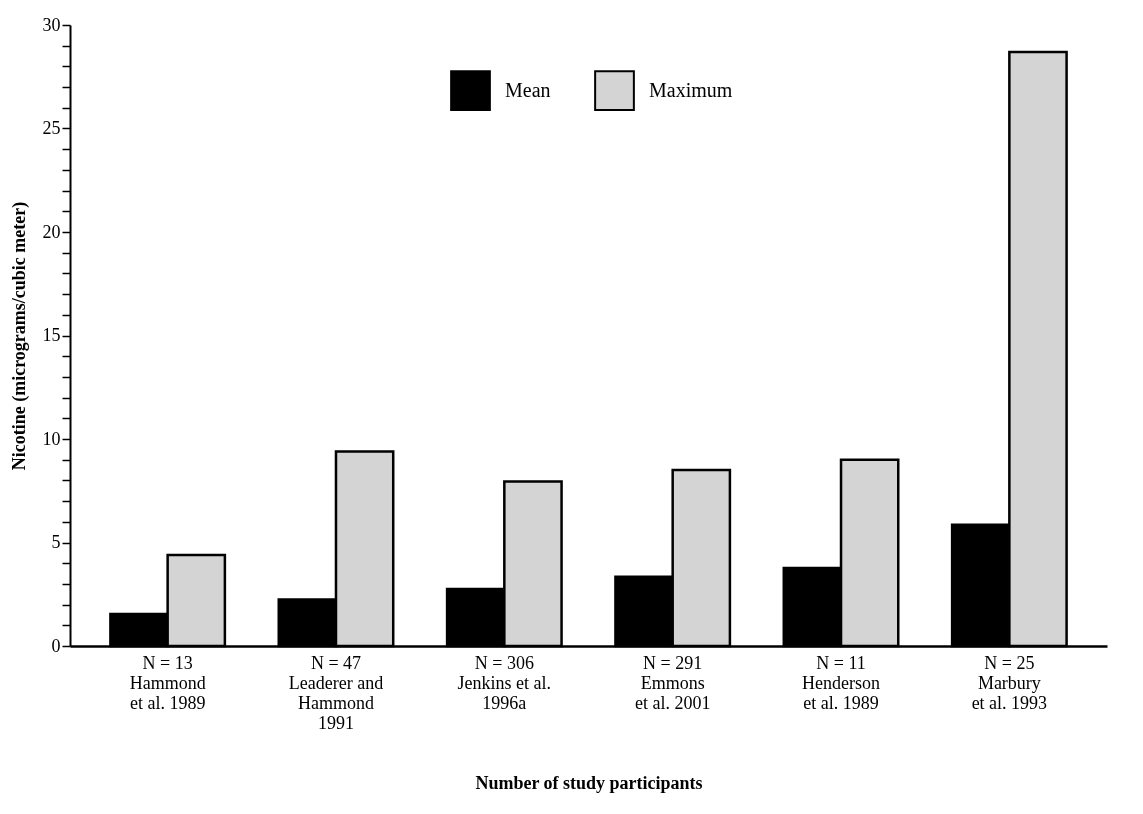 The image size is (1143, 814). I want to click on y-tick-label: 0, so click(56, 645).